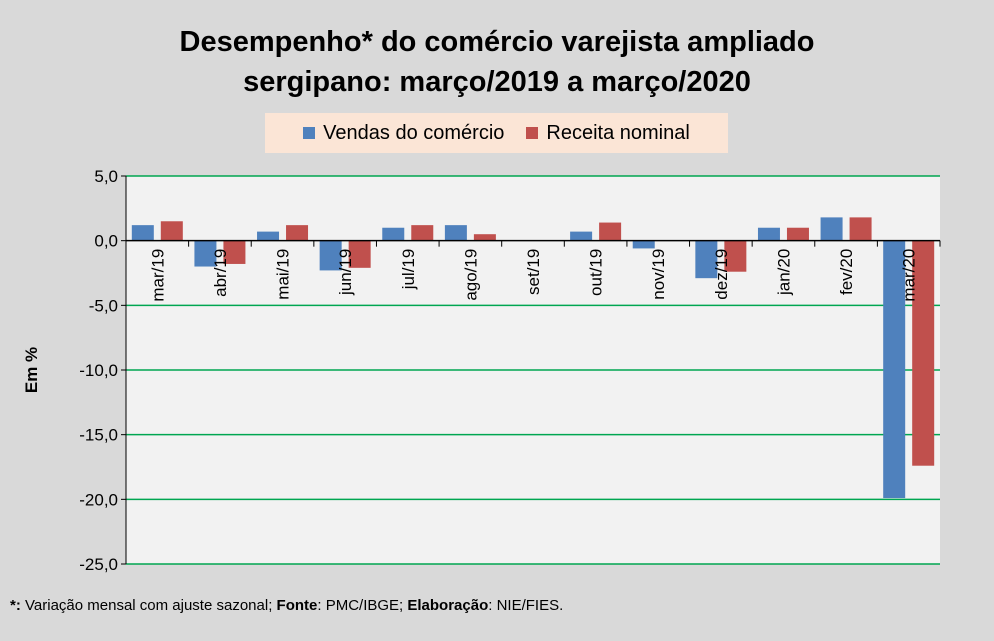  I want to click on chart-title-line2: sergipano: março/2019 a março/2020, so click(497, 82).